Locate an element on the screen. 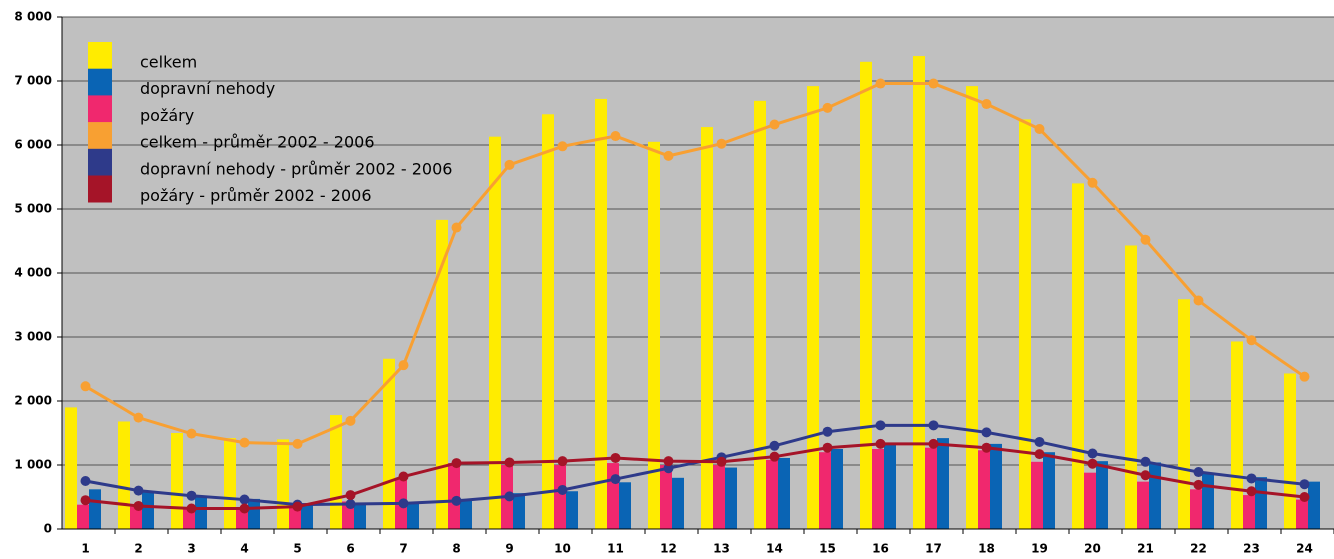 The height and width of the screenshot is (559, 1334). y-tick-label: 8 000 is located at coordinates (33, 17).